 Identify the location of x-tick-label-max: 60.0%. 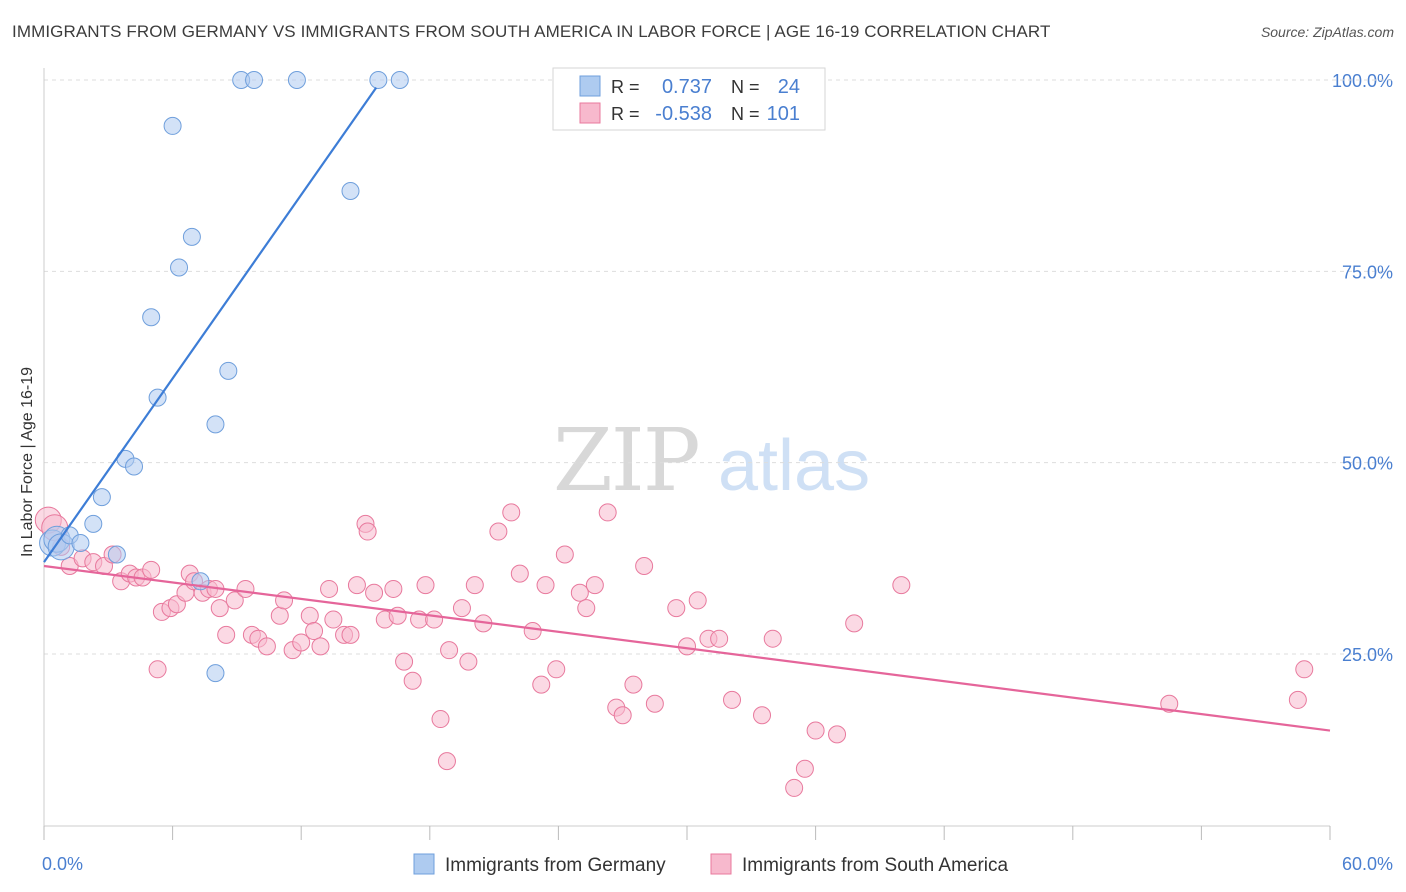
(1367, 864).